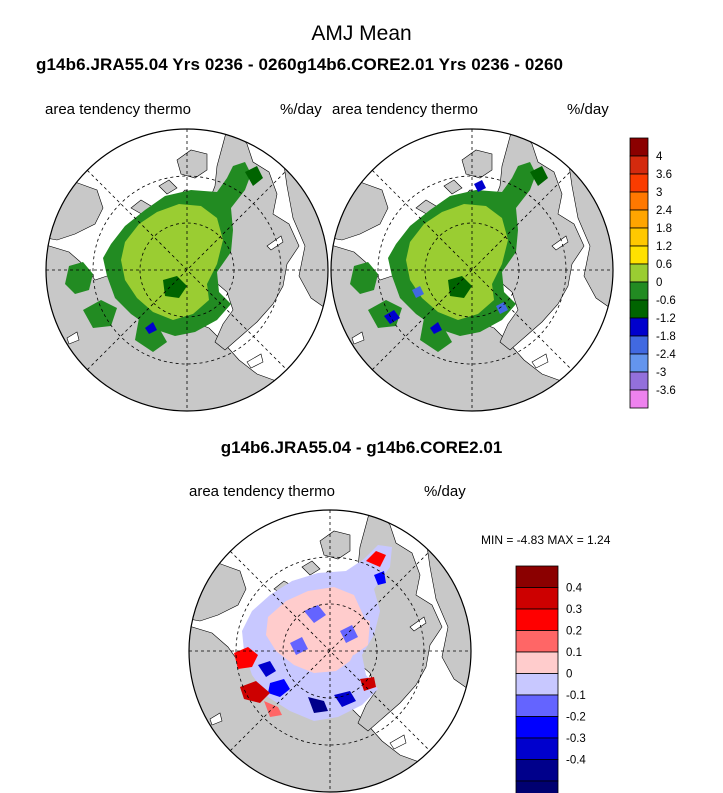 This screenshot has height=793, width=723. Describe the element at coordinates (664, 265) in the screenshot. I see `colorbar-top-label: 0.6` at that location.